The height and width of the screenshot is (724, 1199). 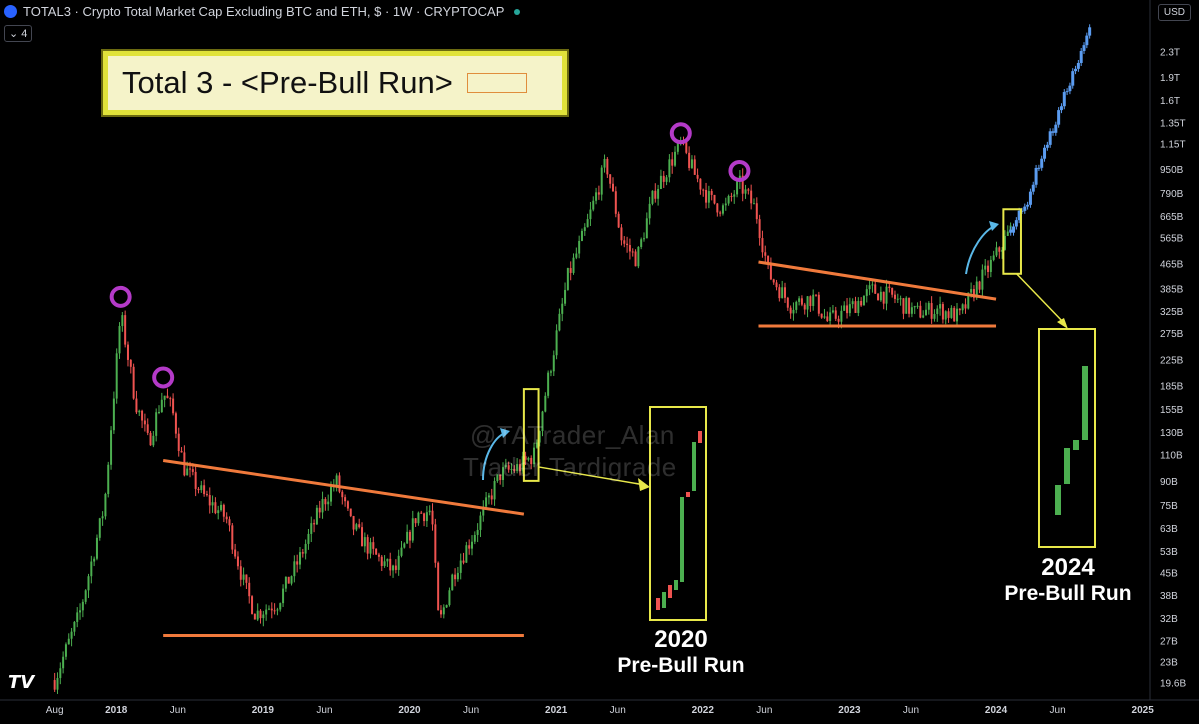 I want to click on label-2024: 2024 Pre-Bull Run, so click(x=1068, y=580).